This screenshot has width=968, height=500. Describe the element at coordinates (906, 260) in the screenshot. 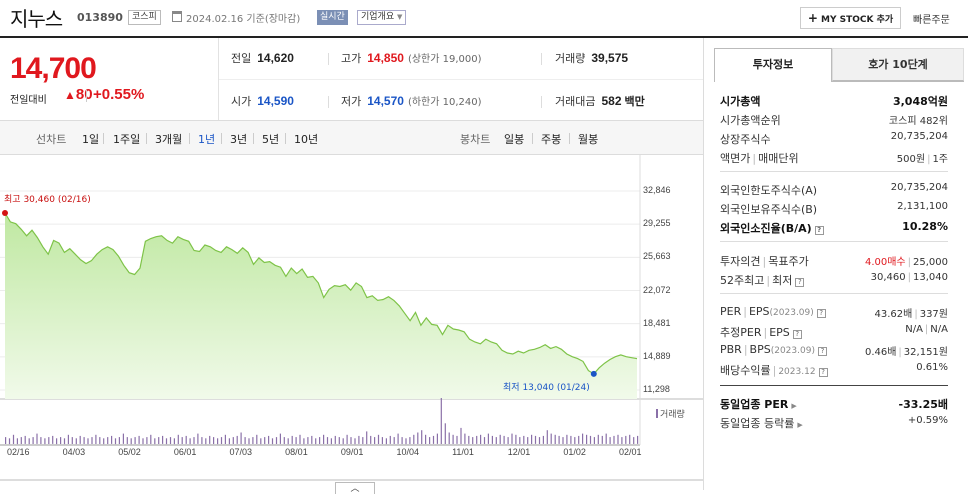

I see `opinion-group: 4.00매수 | 25,000` at that location.